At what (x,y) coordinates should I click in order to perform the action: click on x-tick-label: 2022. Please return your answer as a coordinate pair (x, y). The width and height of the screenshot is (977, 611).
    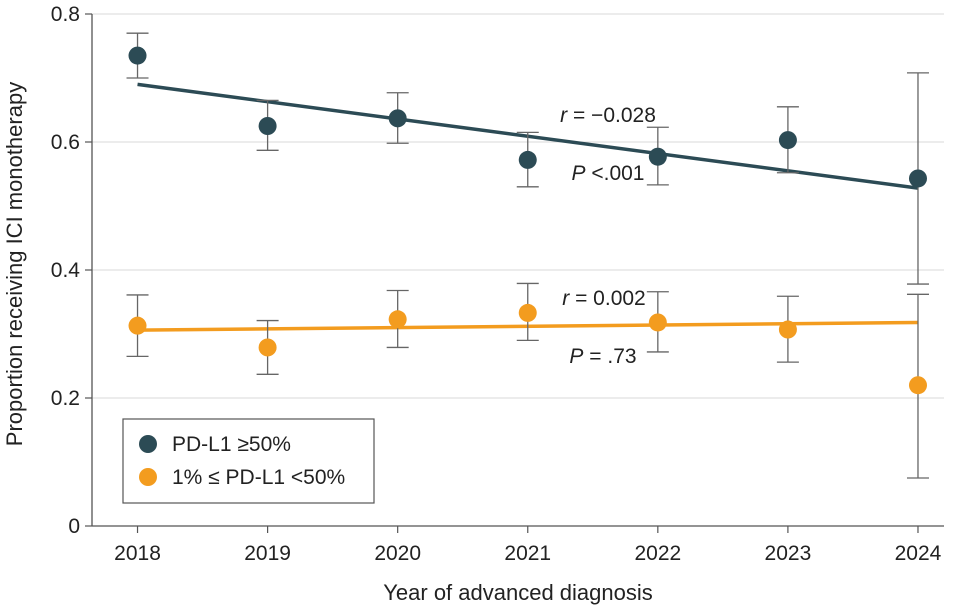
    Looking at the image, I should click on (657, 553).